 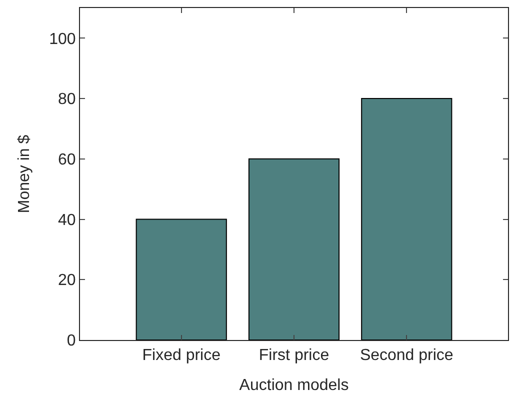 What do you see at coordinates (71, 341) in the screenshot?
I see `y-tick-label: 0` at bounding box center [71, 341].